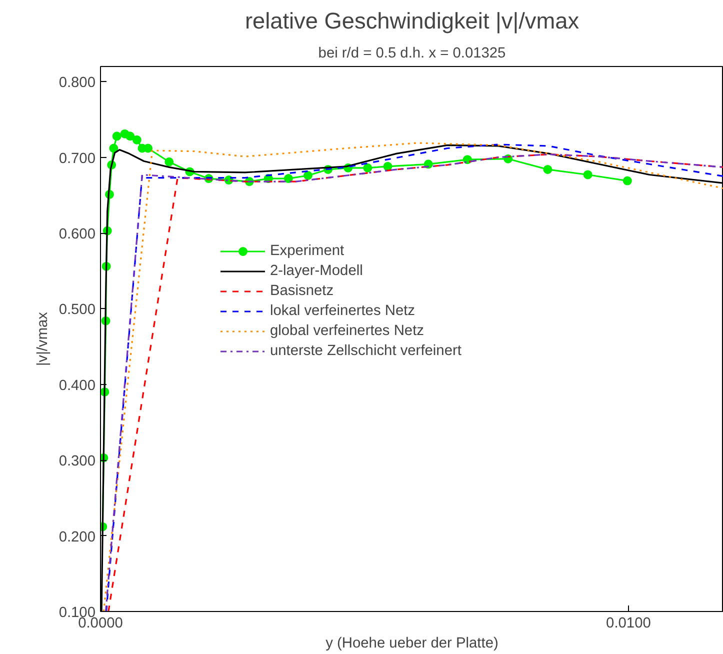 This screenshot has height=654, width=723. Describe the element at coordinates (412, 21) in the screenshot. I see `chart-title: relative Geschwindigkeit |v|/vmax` at that location.